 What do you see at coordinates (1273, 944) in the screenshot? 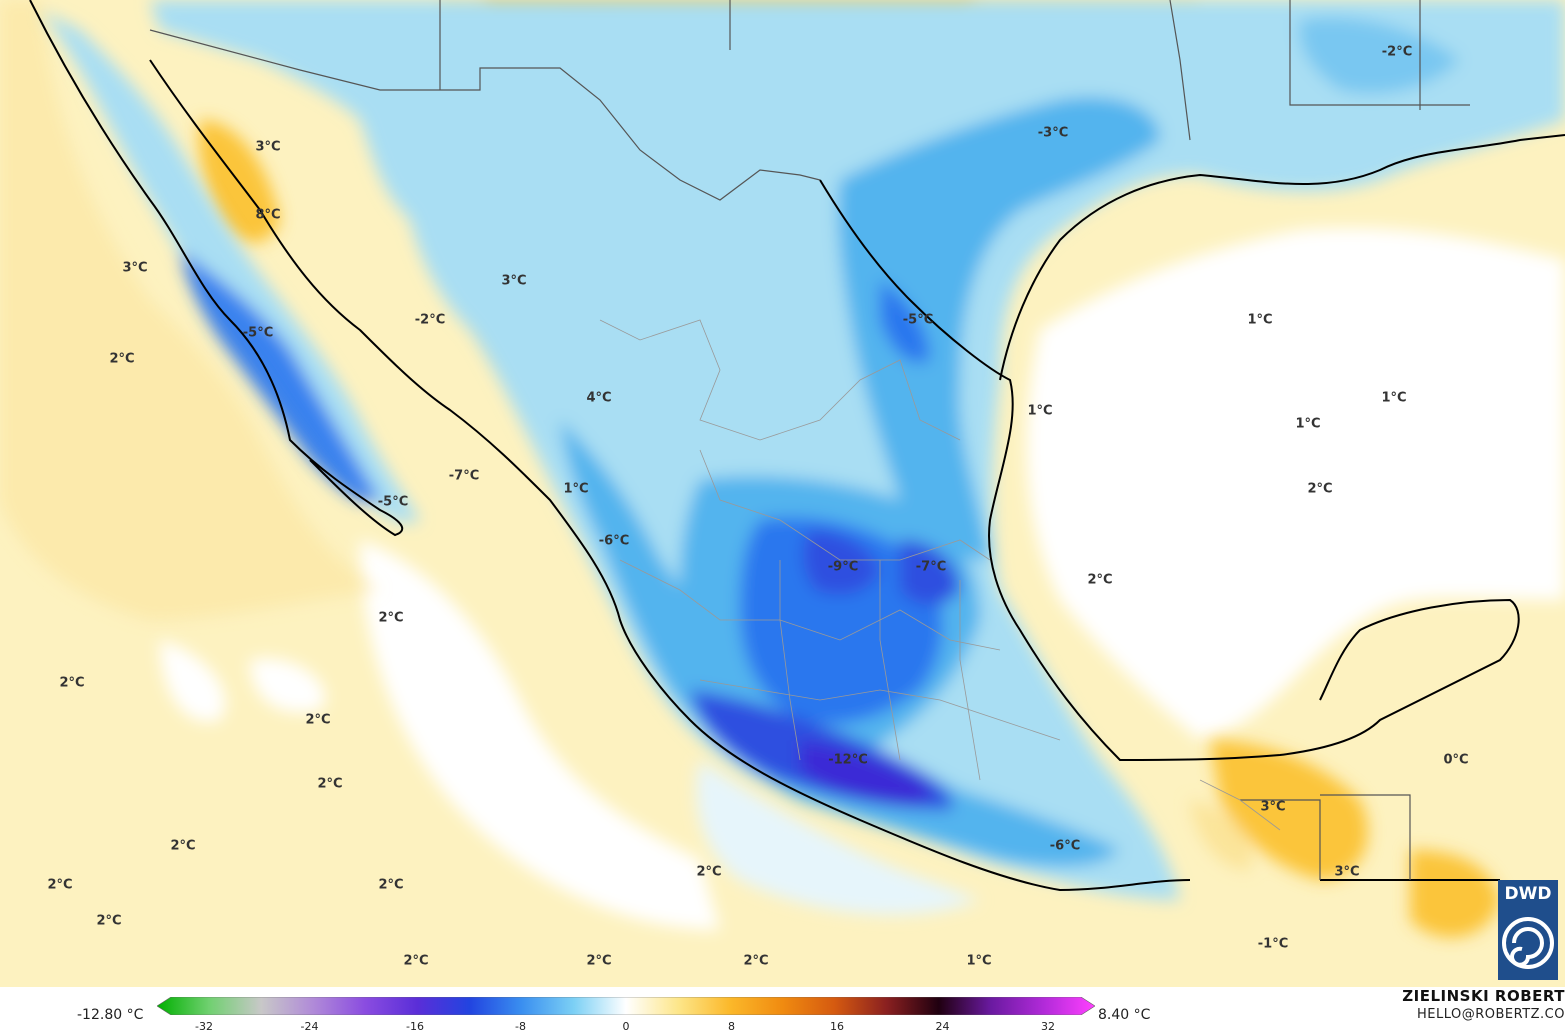
I see `temperature-label: -1°C` at bounding box center [1273, 944].